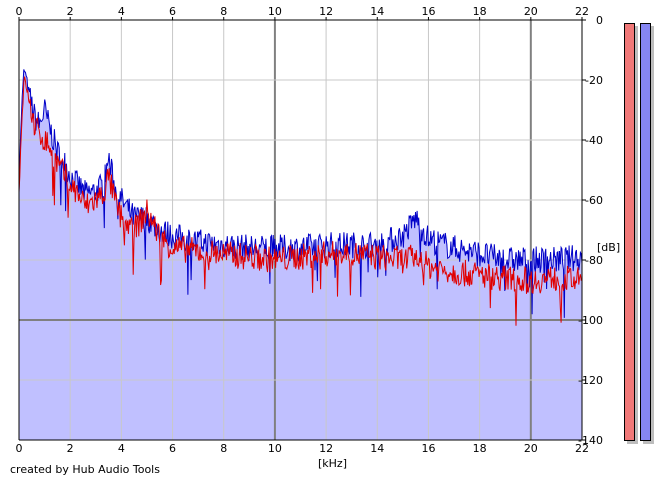 This screenshot has height=481, width=664. I want to click on x-tick-label-bottom: 2, so click(70, 448).